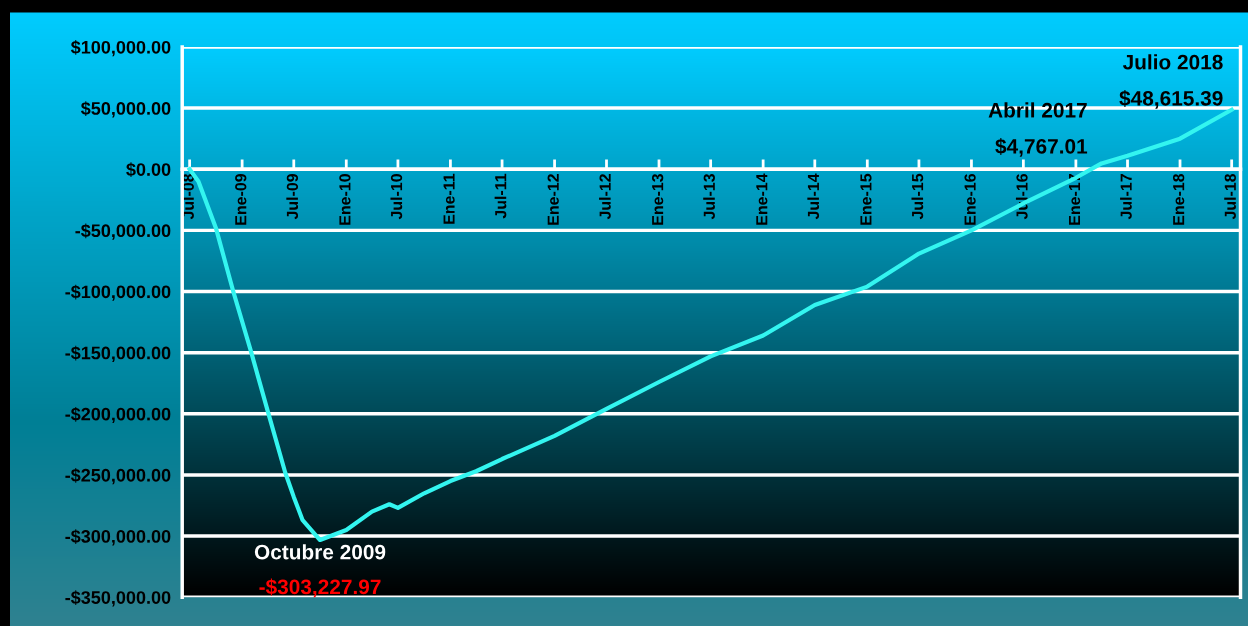 This screenshot has width=1248, height=626. I want to click on x-tick-label: Jul-09, so click(292, 196).